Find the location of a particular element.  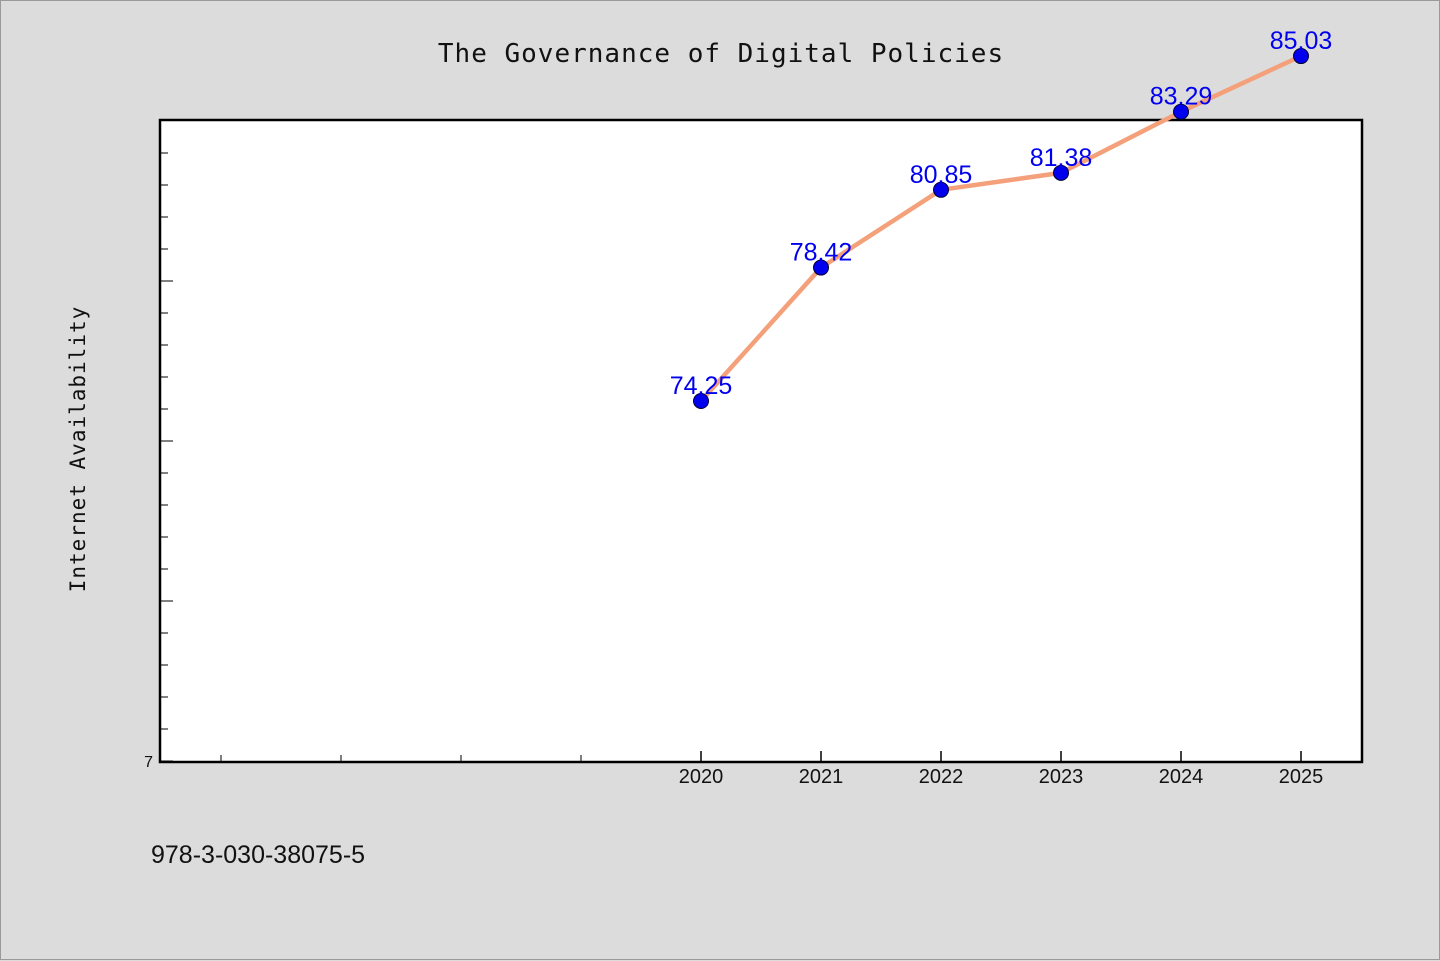

x-tick-label: 2021 is located at coordinates (821, 777).